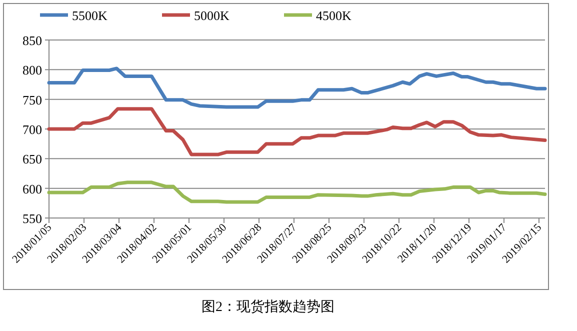  What do you see at coordinates (32, 129) in the screenshot?
I see `y-tick-label: 700` at bounding box center [32, 129].